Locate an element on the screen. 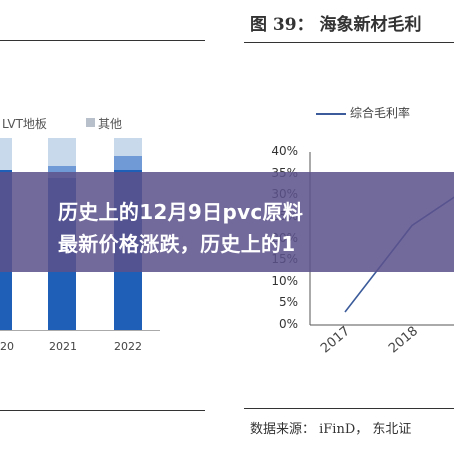 This screenshot has height=454, width=454. y-tick-label: 10% is located at coordinates (284, 280).